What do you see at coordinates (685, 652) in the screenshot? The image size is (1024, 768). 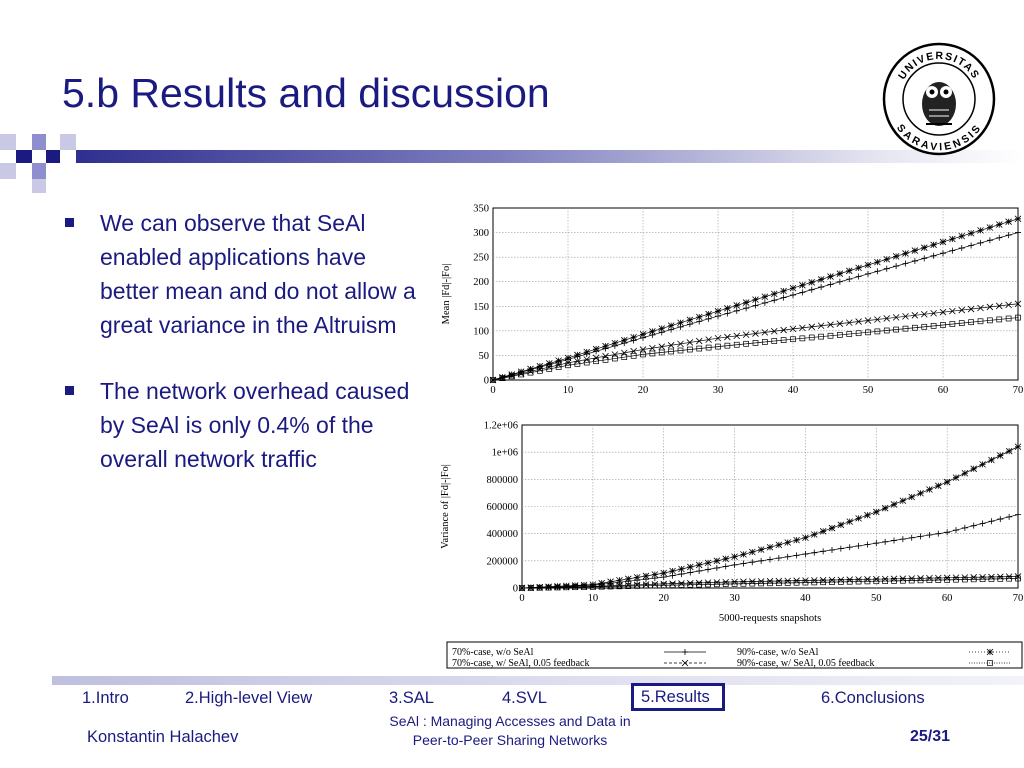 I see `legend-key-plus` at bounding box center [685, 652].